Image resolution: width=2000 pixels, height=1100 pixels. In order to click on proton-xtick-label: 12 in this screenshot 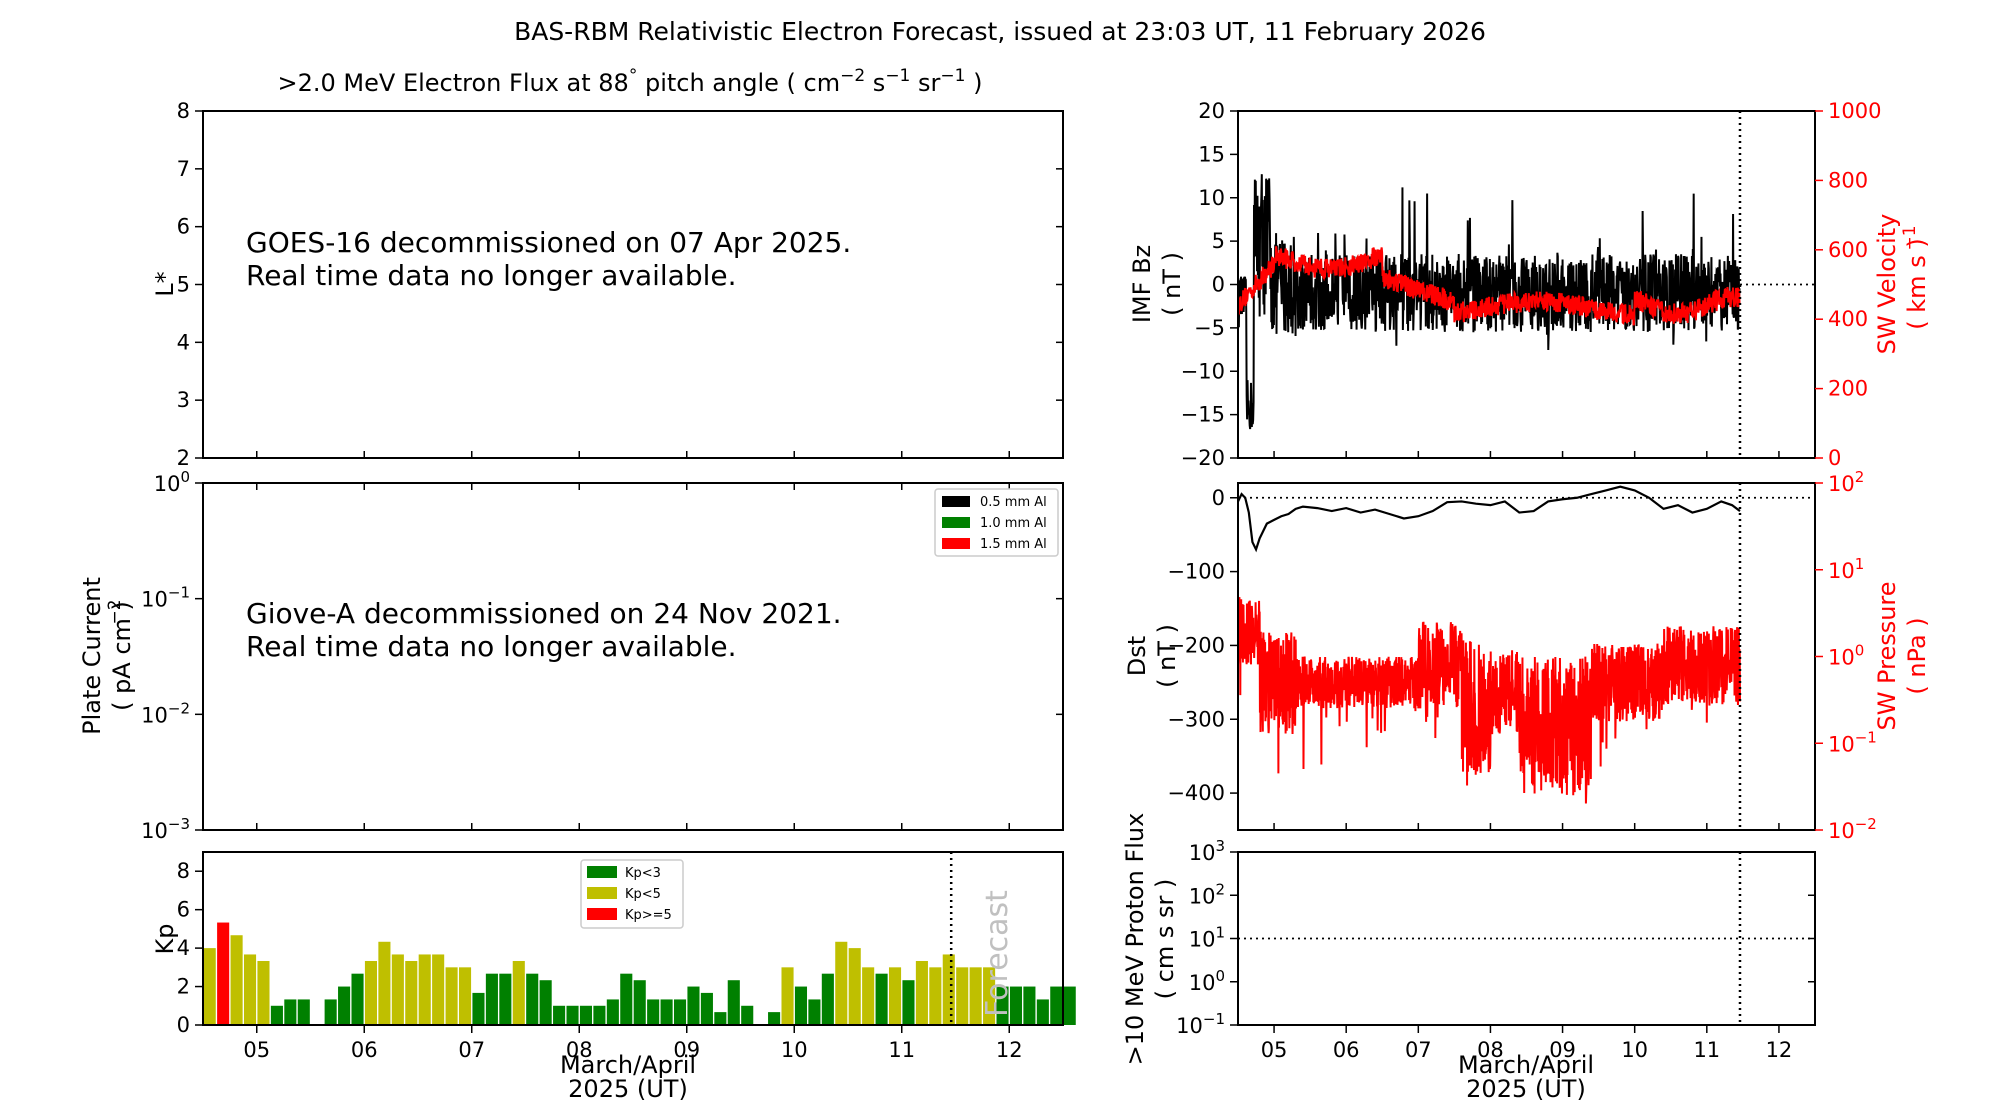, I will do `click(1779, 1050)`.